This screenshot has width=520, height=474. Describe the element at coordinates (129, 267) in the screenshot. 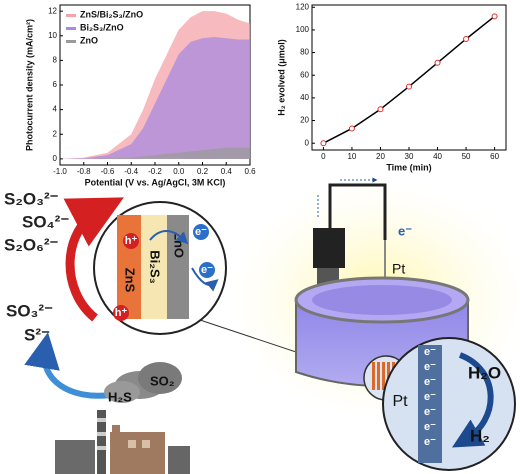

I see `zns-layer` at that location.